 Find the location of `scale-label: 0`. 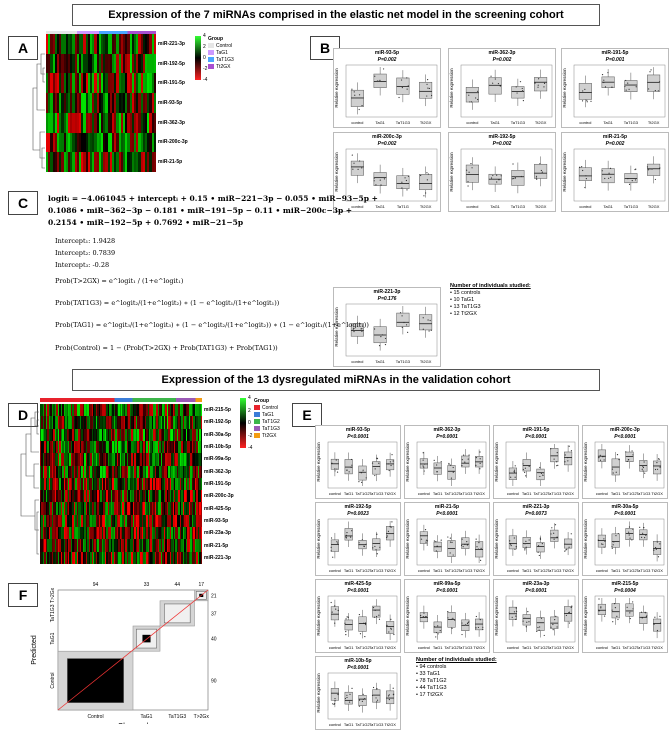

scale-label: 0 is located at coordinates (249, 423).